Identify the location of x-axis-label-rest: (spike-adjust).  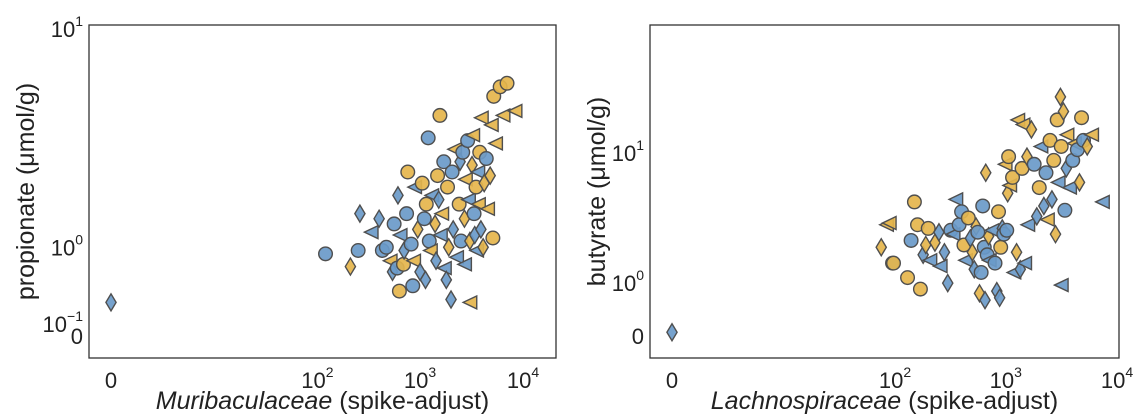
(410, 401).